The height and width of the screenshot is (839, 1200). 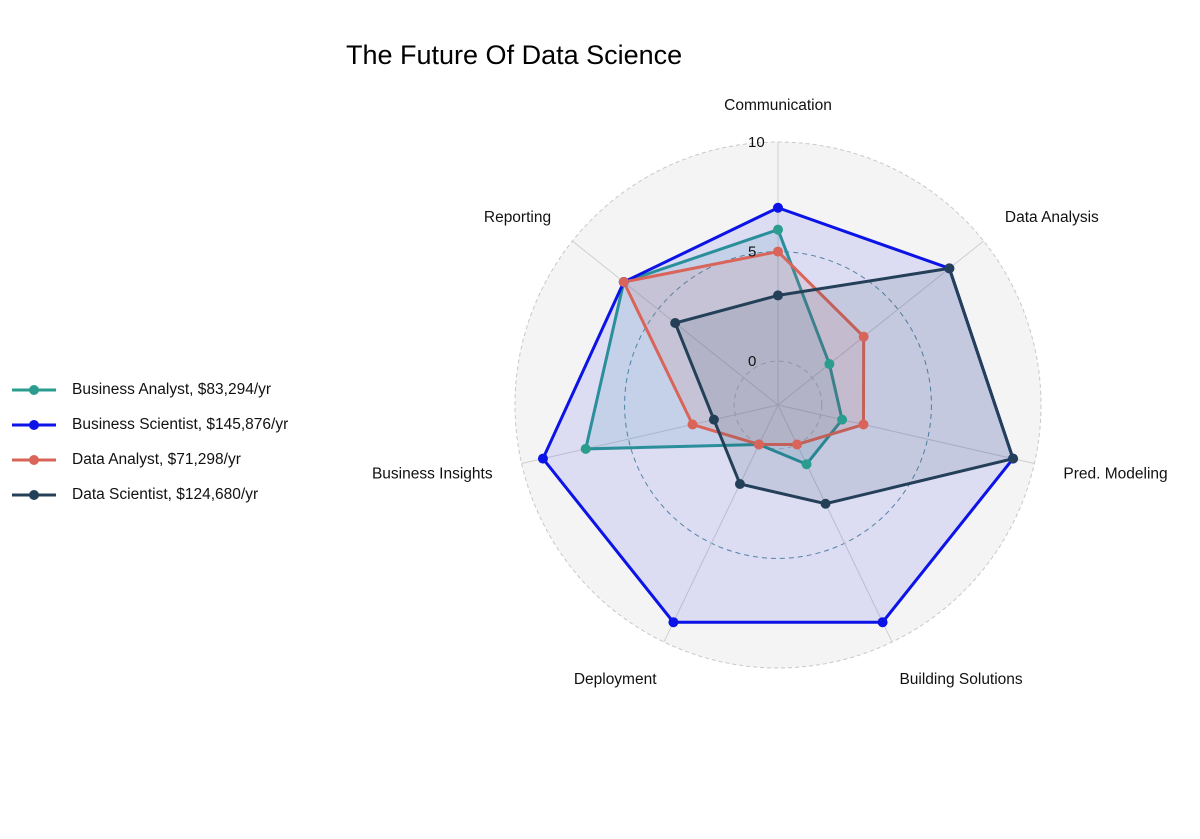 What do you see at coordinates (517, 217) in the screenshot?
I see `axis-label: Reporting` at bounding box center [517, 217].